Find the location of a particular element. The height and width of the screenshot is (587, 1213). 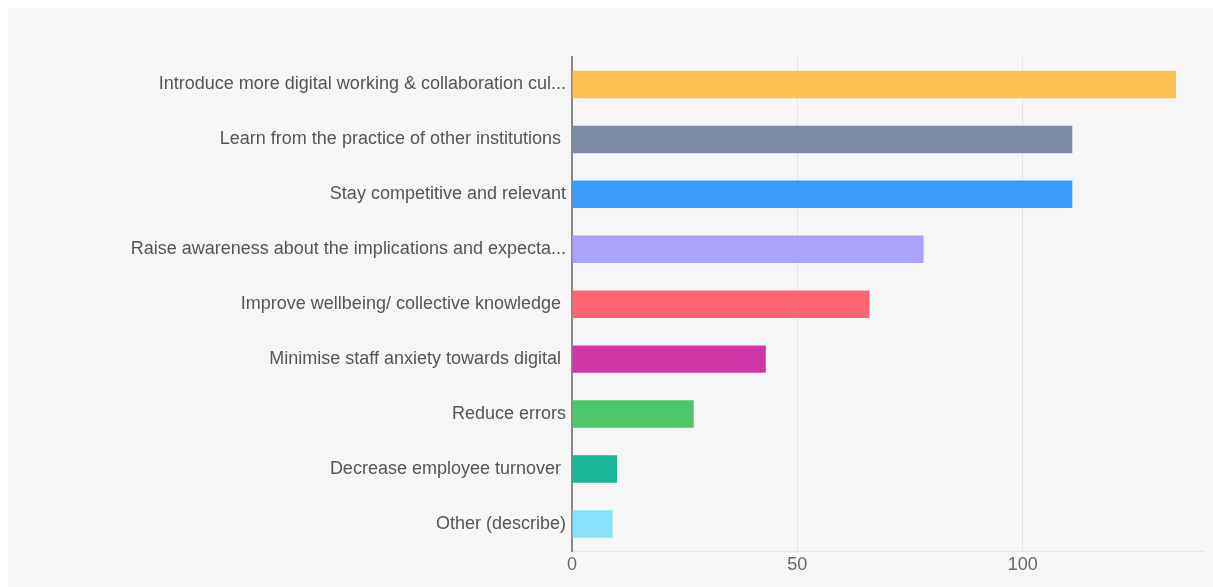

y-tick-label: Reduce errors is located at coordinates (508, 413).